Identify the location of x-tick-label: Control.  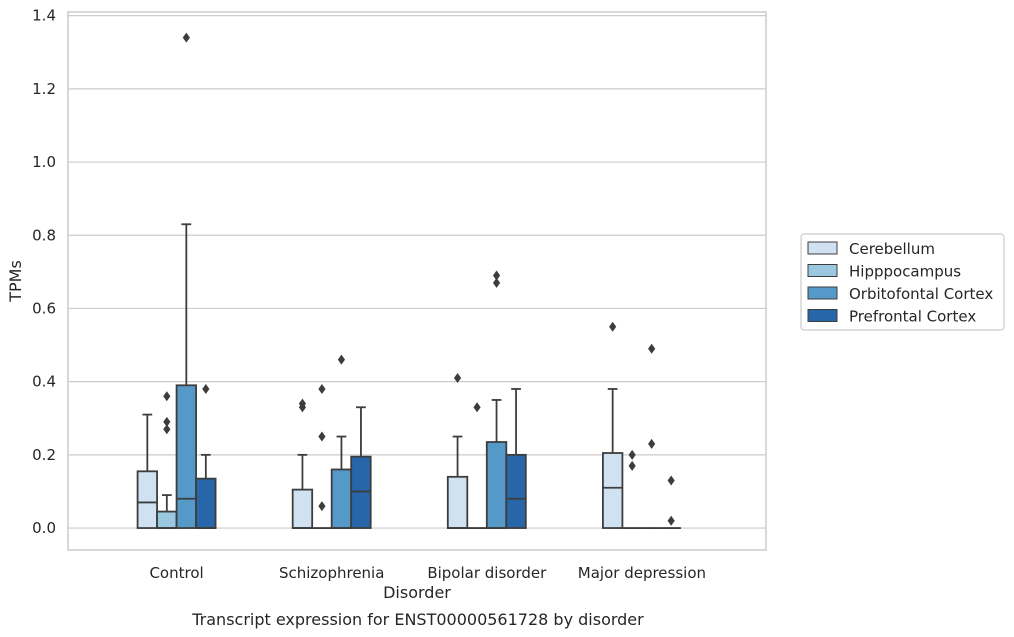
(176, 573).